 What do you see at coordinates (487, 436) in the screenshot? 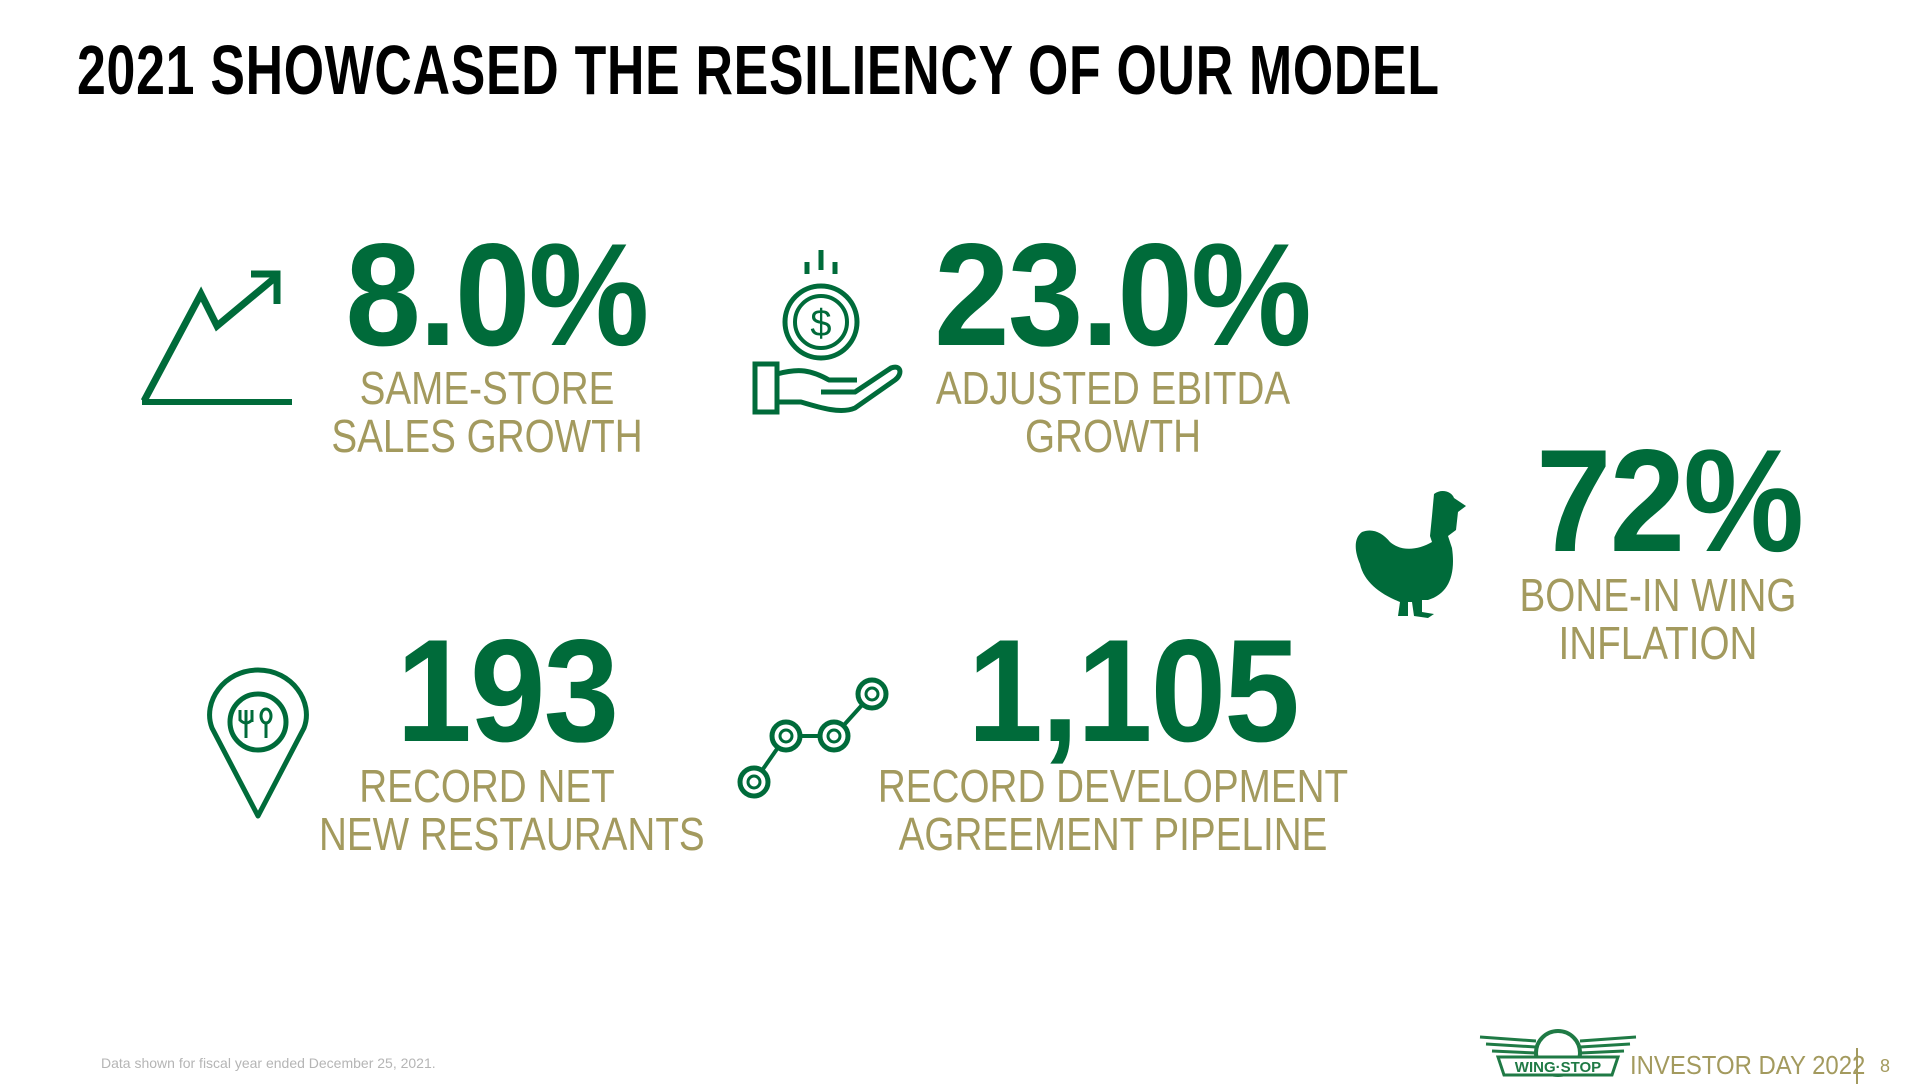
I see `label-line: SALES GROWTH` at bounding box center [487, 436].